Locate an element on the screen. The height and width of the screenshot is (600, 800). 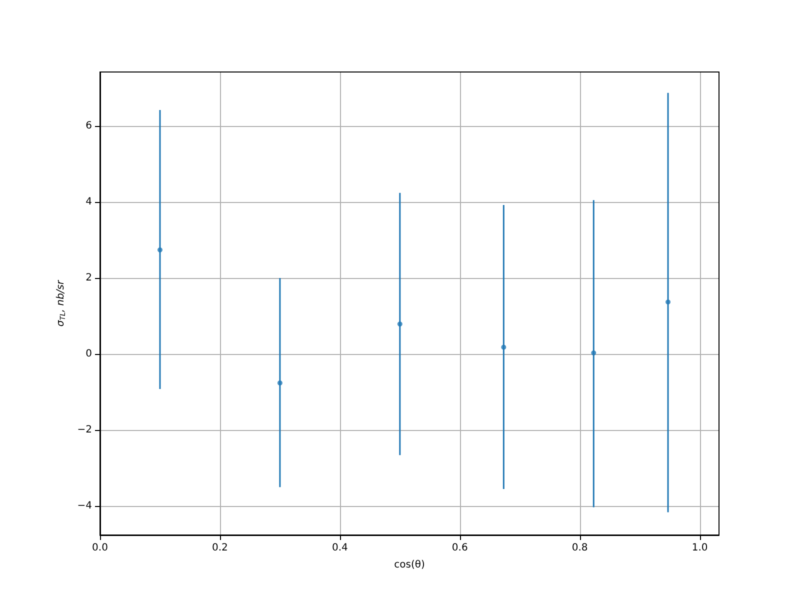
x-tick-label: 0.4 is located at coordinates (340, 548).